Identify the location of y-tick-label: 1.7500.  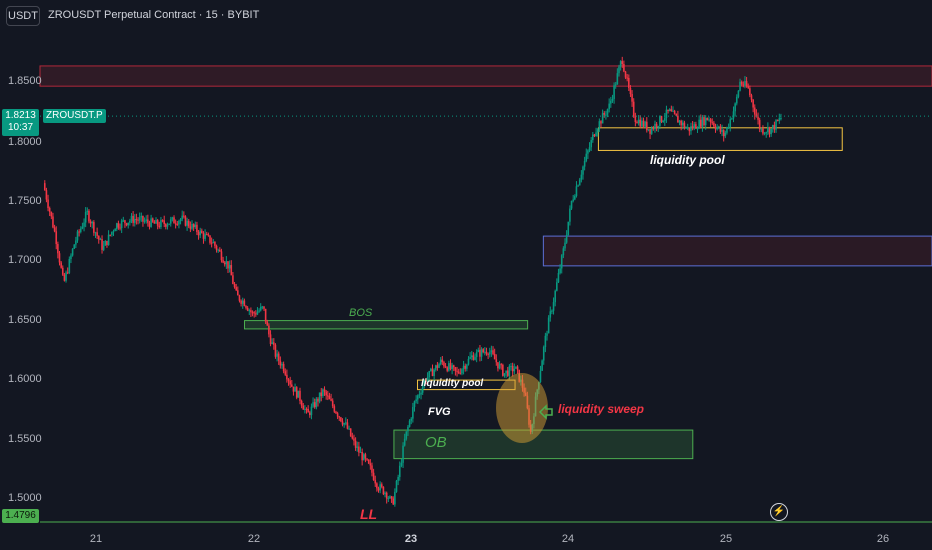
(25, 201).